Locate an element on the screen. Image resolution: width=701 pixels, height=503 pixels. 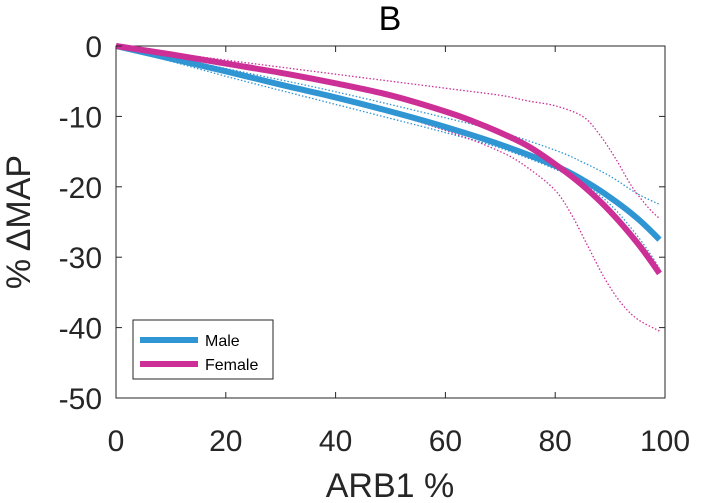
y-tick-label: 0 is located at coordinates (93, 47).